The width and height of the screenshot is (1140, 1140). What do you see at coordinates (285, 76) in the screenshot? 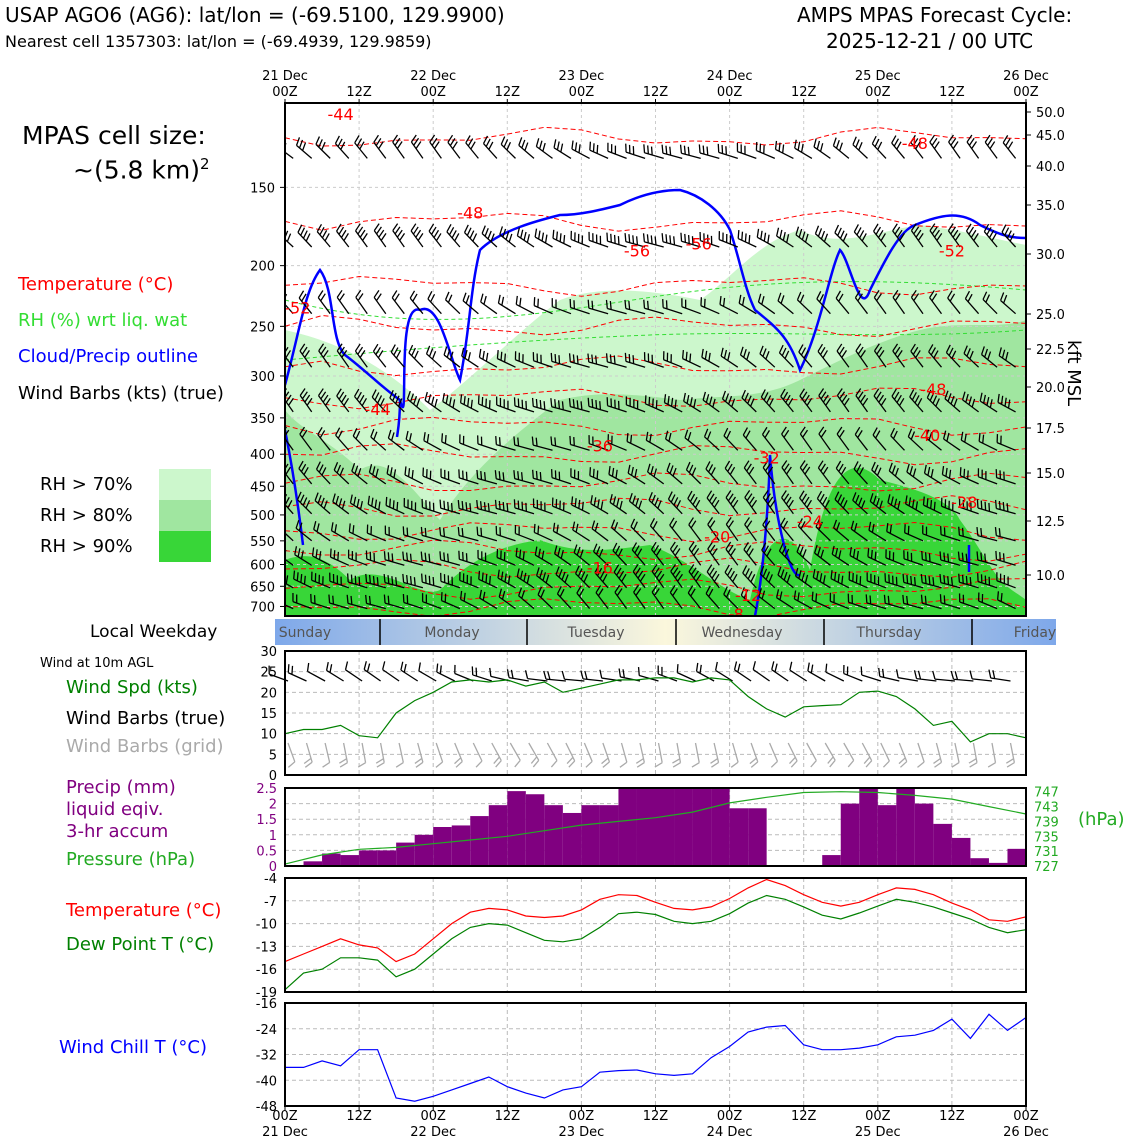
I see `top-date-label: 21 Dec` at bounding box center [285, 76].